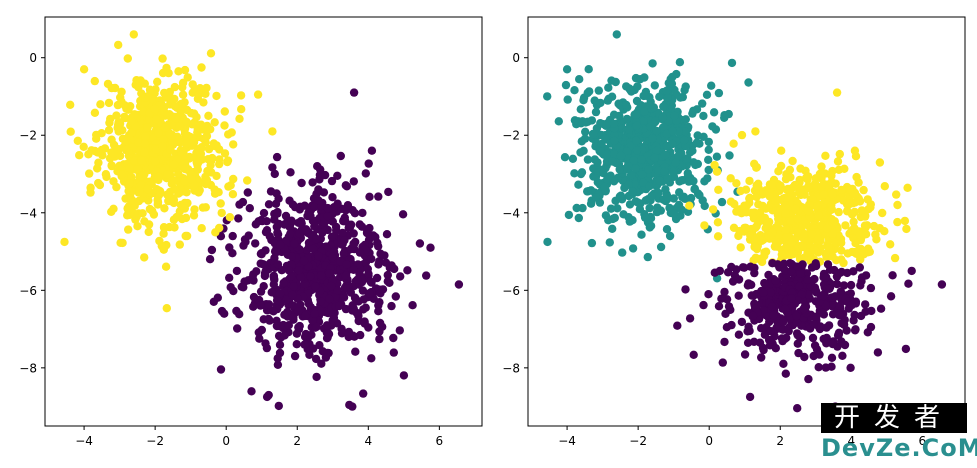 The width and height of the screenshot is (977, 468). Describe the element at coordinates (33, 58) in the screenshot. I see `y-tick-label: 0` at that location.